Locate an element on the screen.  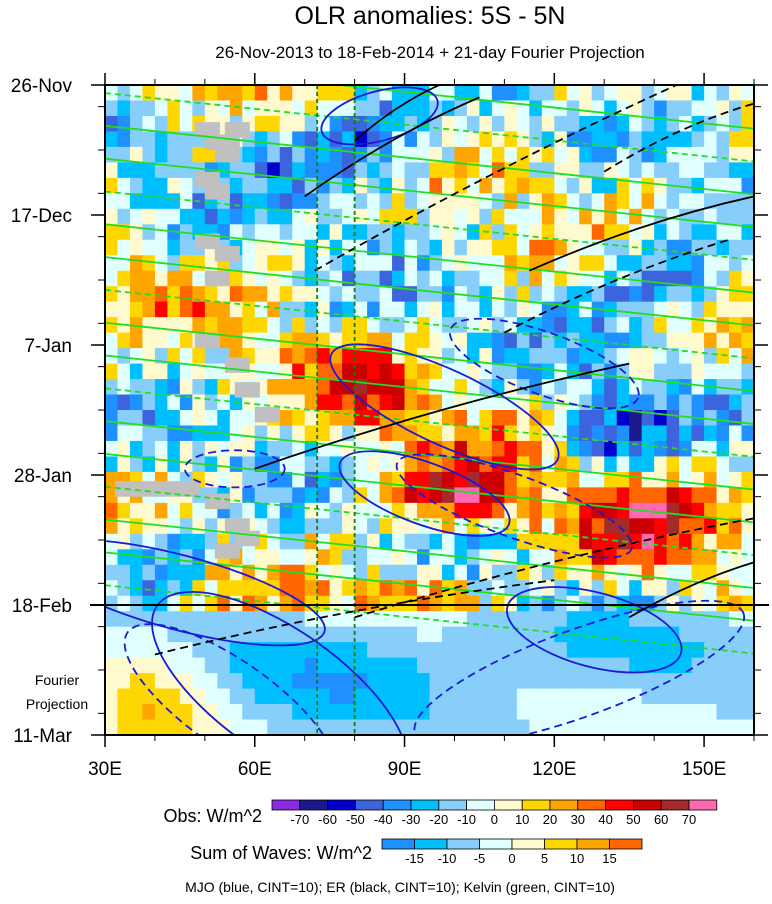
er-contour is located at coordinates (616, 286).